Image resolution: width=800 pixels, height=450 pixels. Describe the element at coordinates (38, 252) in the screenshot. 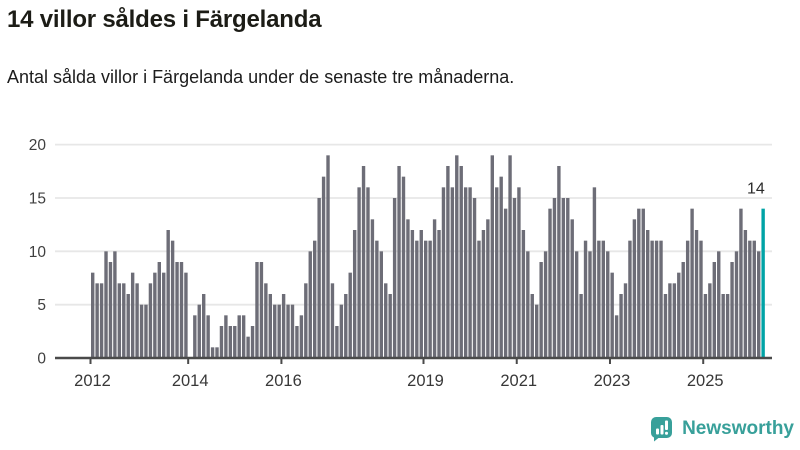

I see `y-axis-label: 10` at that location.